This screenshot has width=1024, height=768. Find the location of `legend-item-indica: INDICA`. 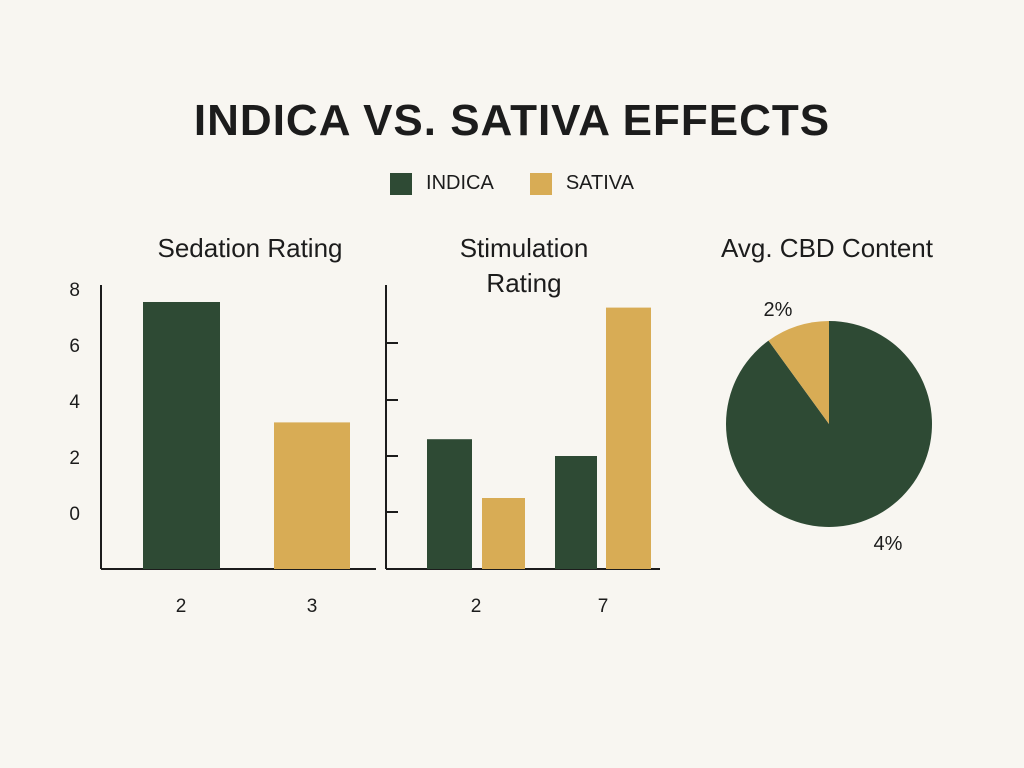

legend-item-indica: INDICA is located at coordinates (442, 183).